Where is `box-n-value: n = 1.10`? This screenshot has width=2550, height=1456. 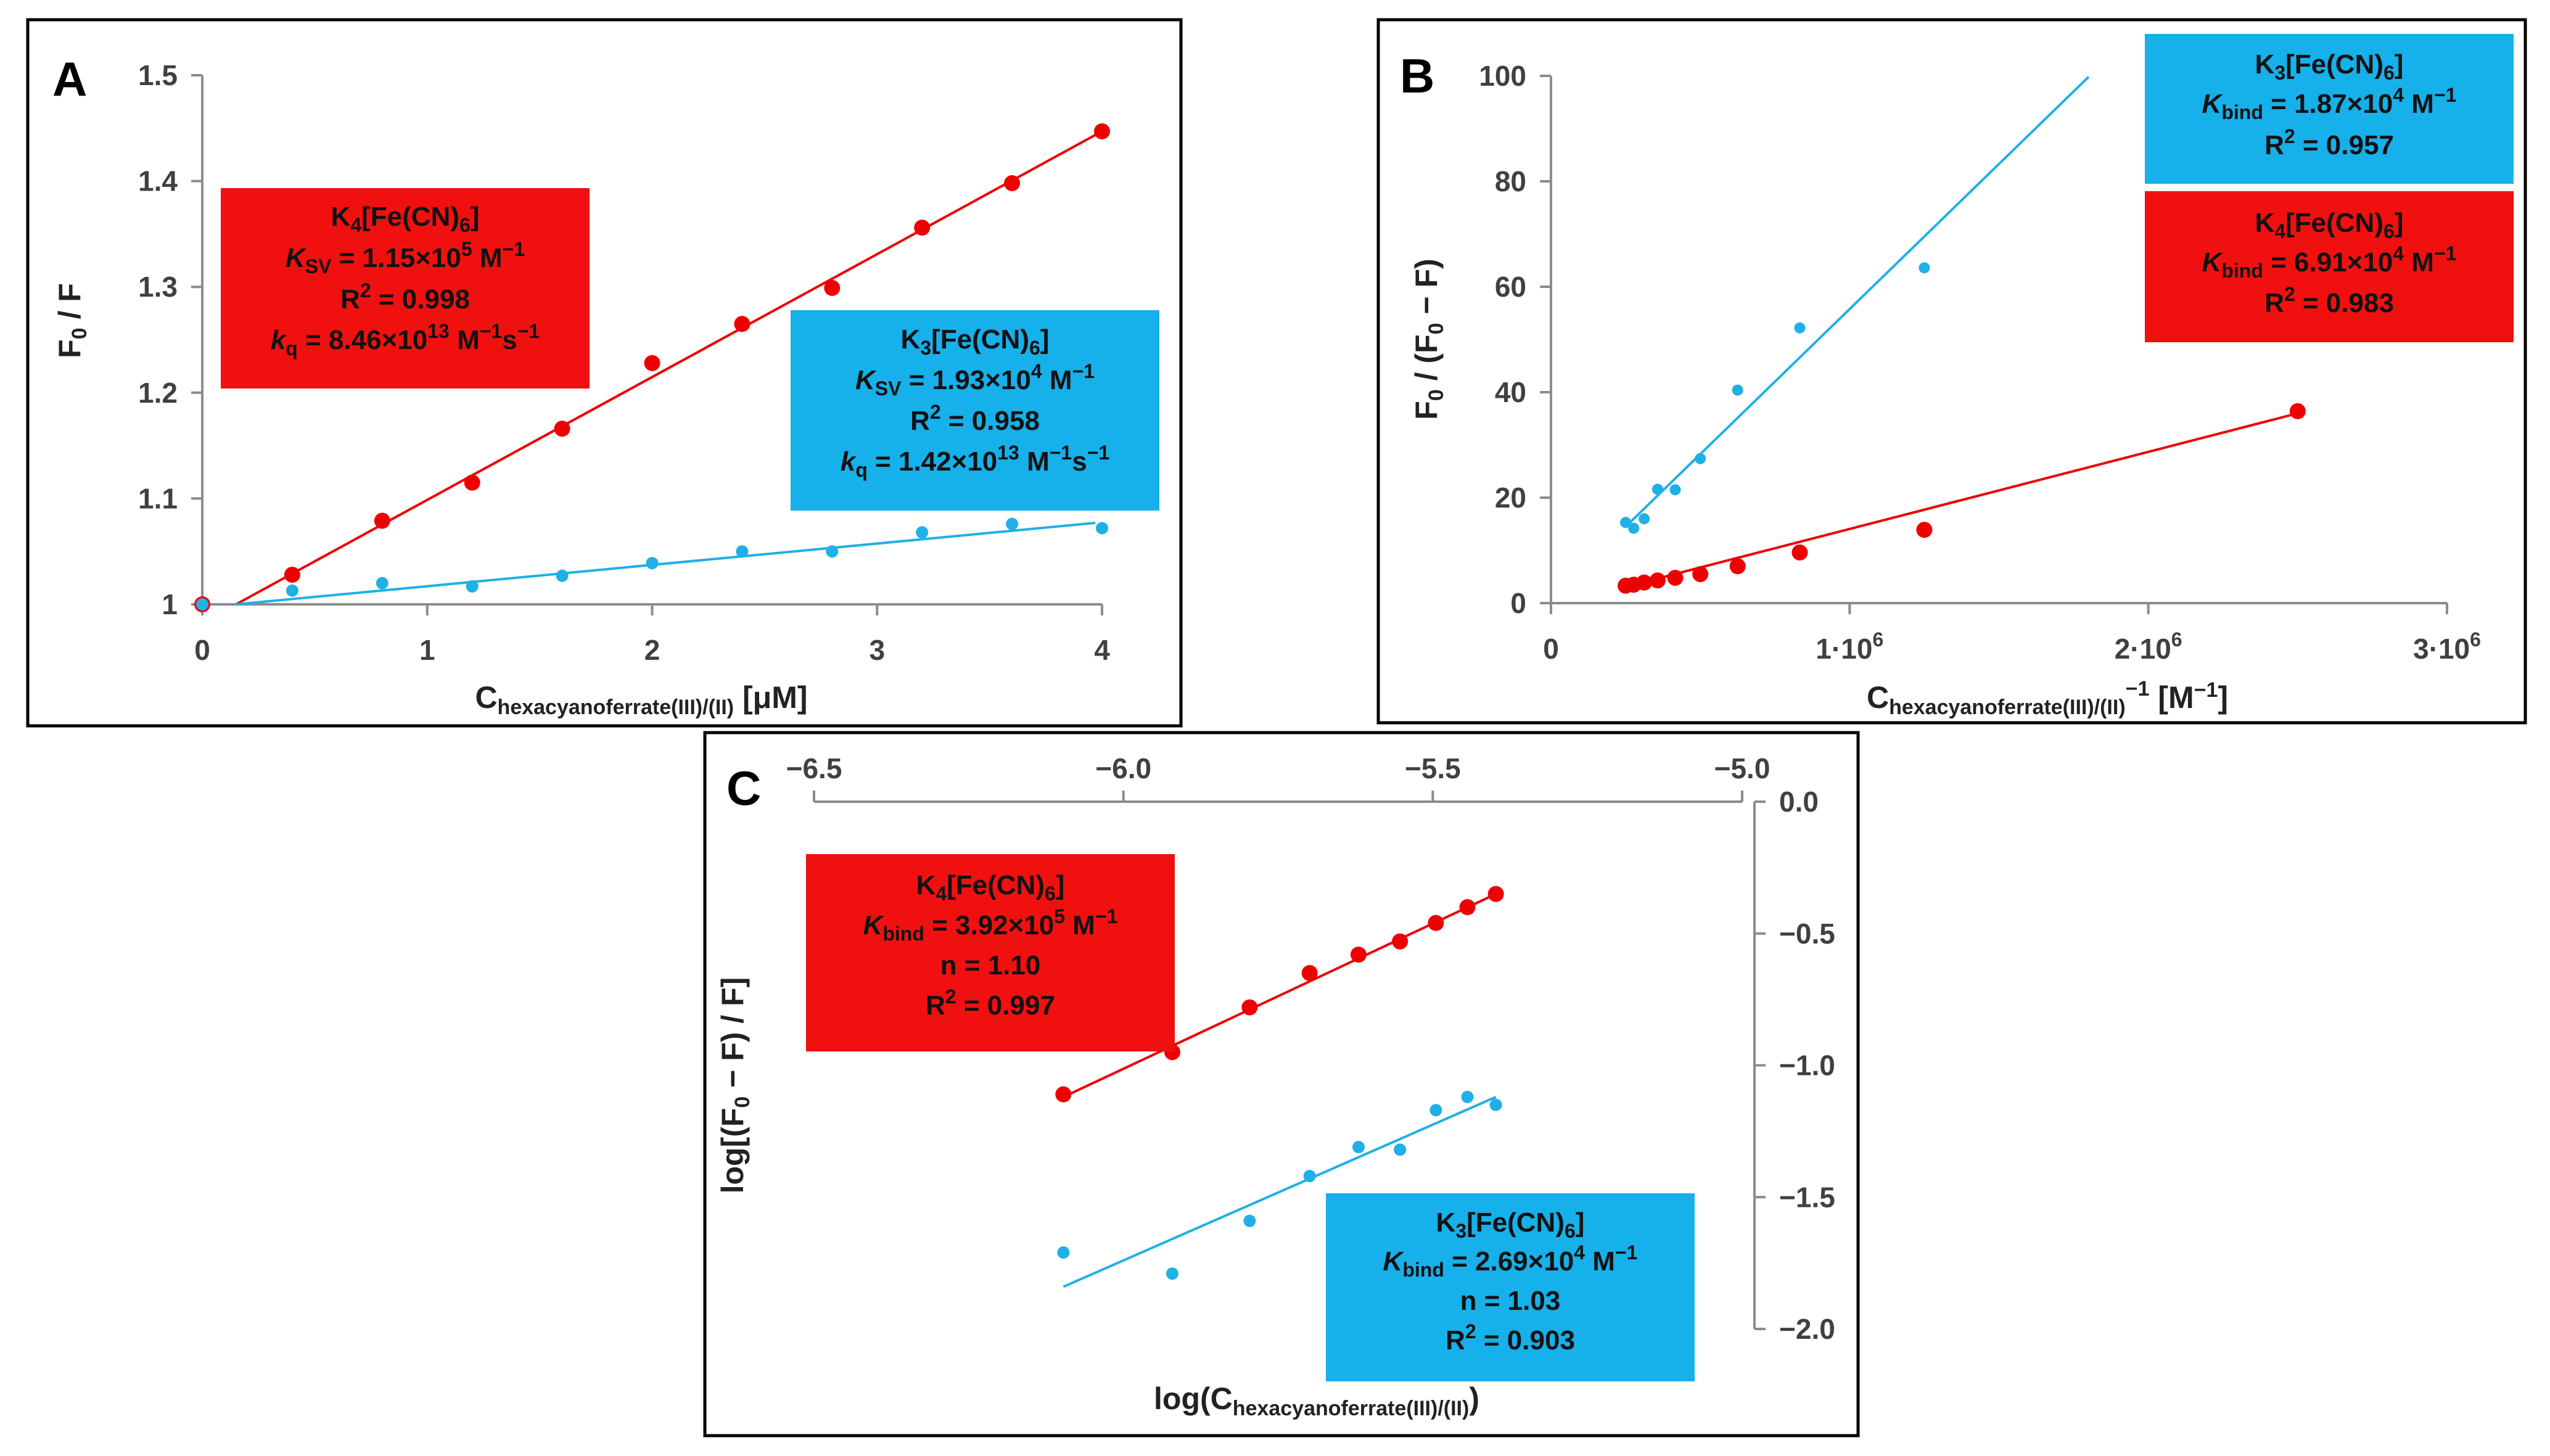 box-n-value: n = 1.10 is located at coordinates (990, 965).